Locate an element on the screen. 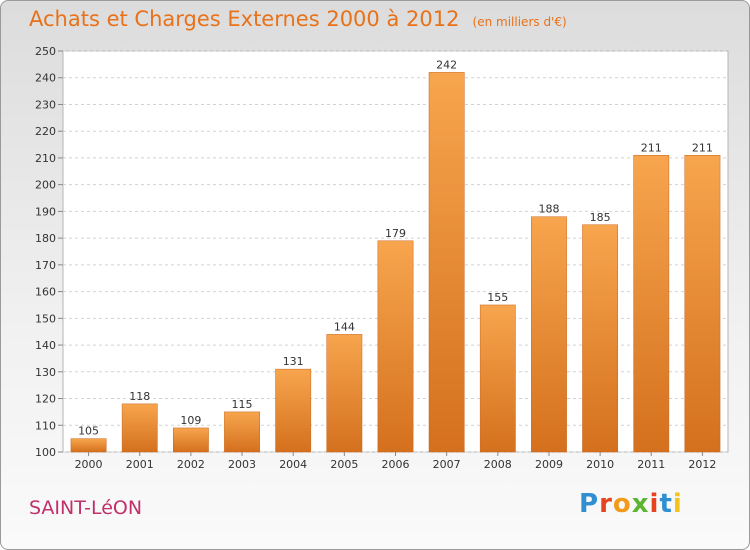 The image size is (750, 550). y-tick-label: 110 is located at coordinates (45, 425).